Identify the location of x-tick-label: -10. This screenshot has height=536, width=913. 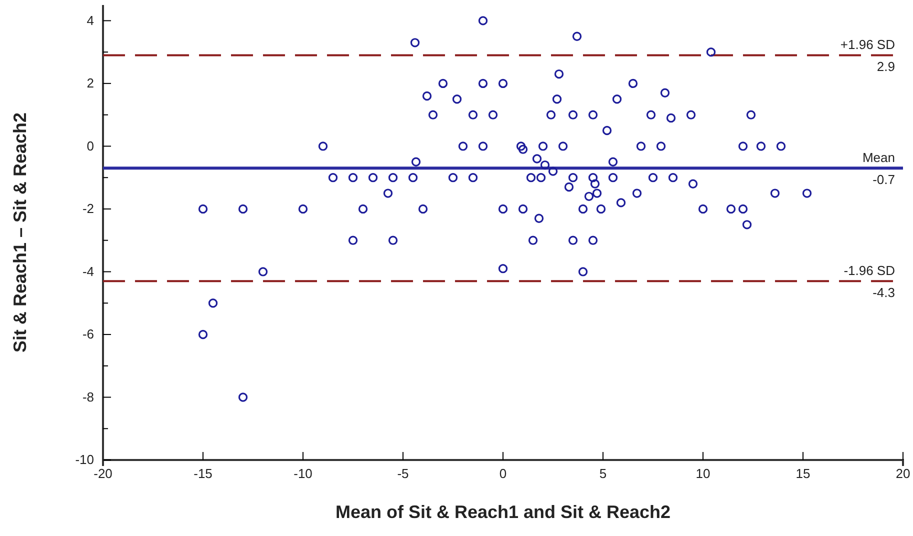
(303, 474).